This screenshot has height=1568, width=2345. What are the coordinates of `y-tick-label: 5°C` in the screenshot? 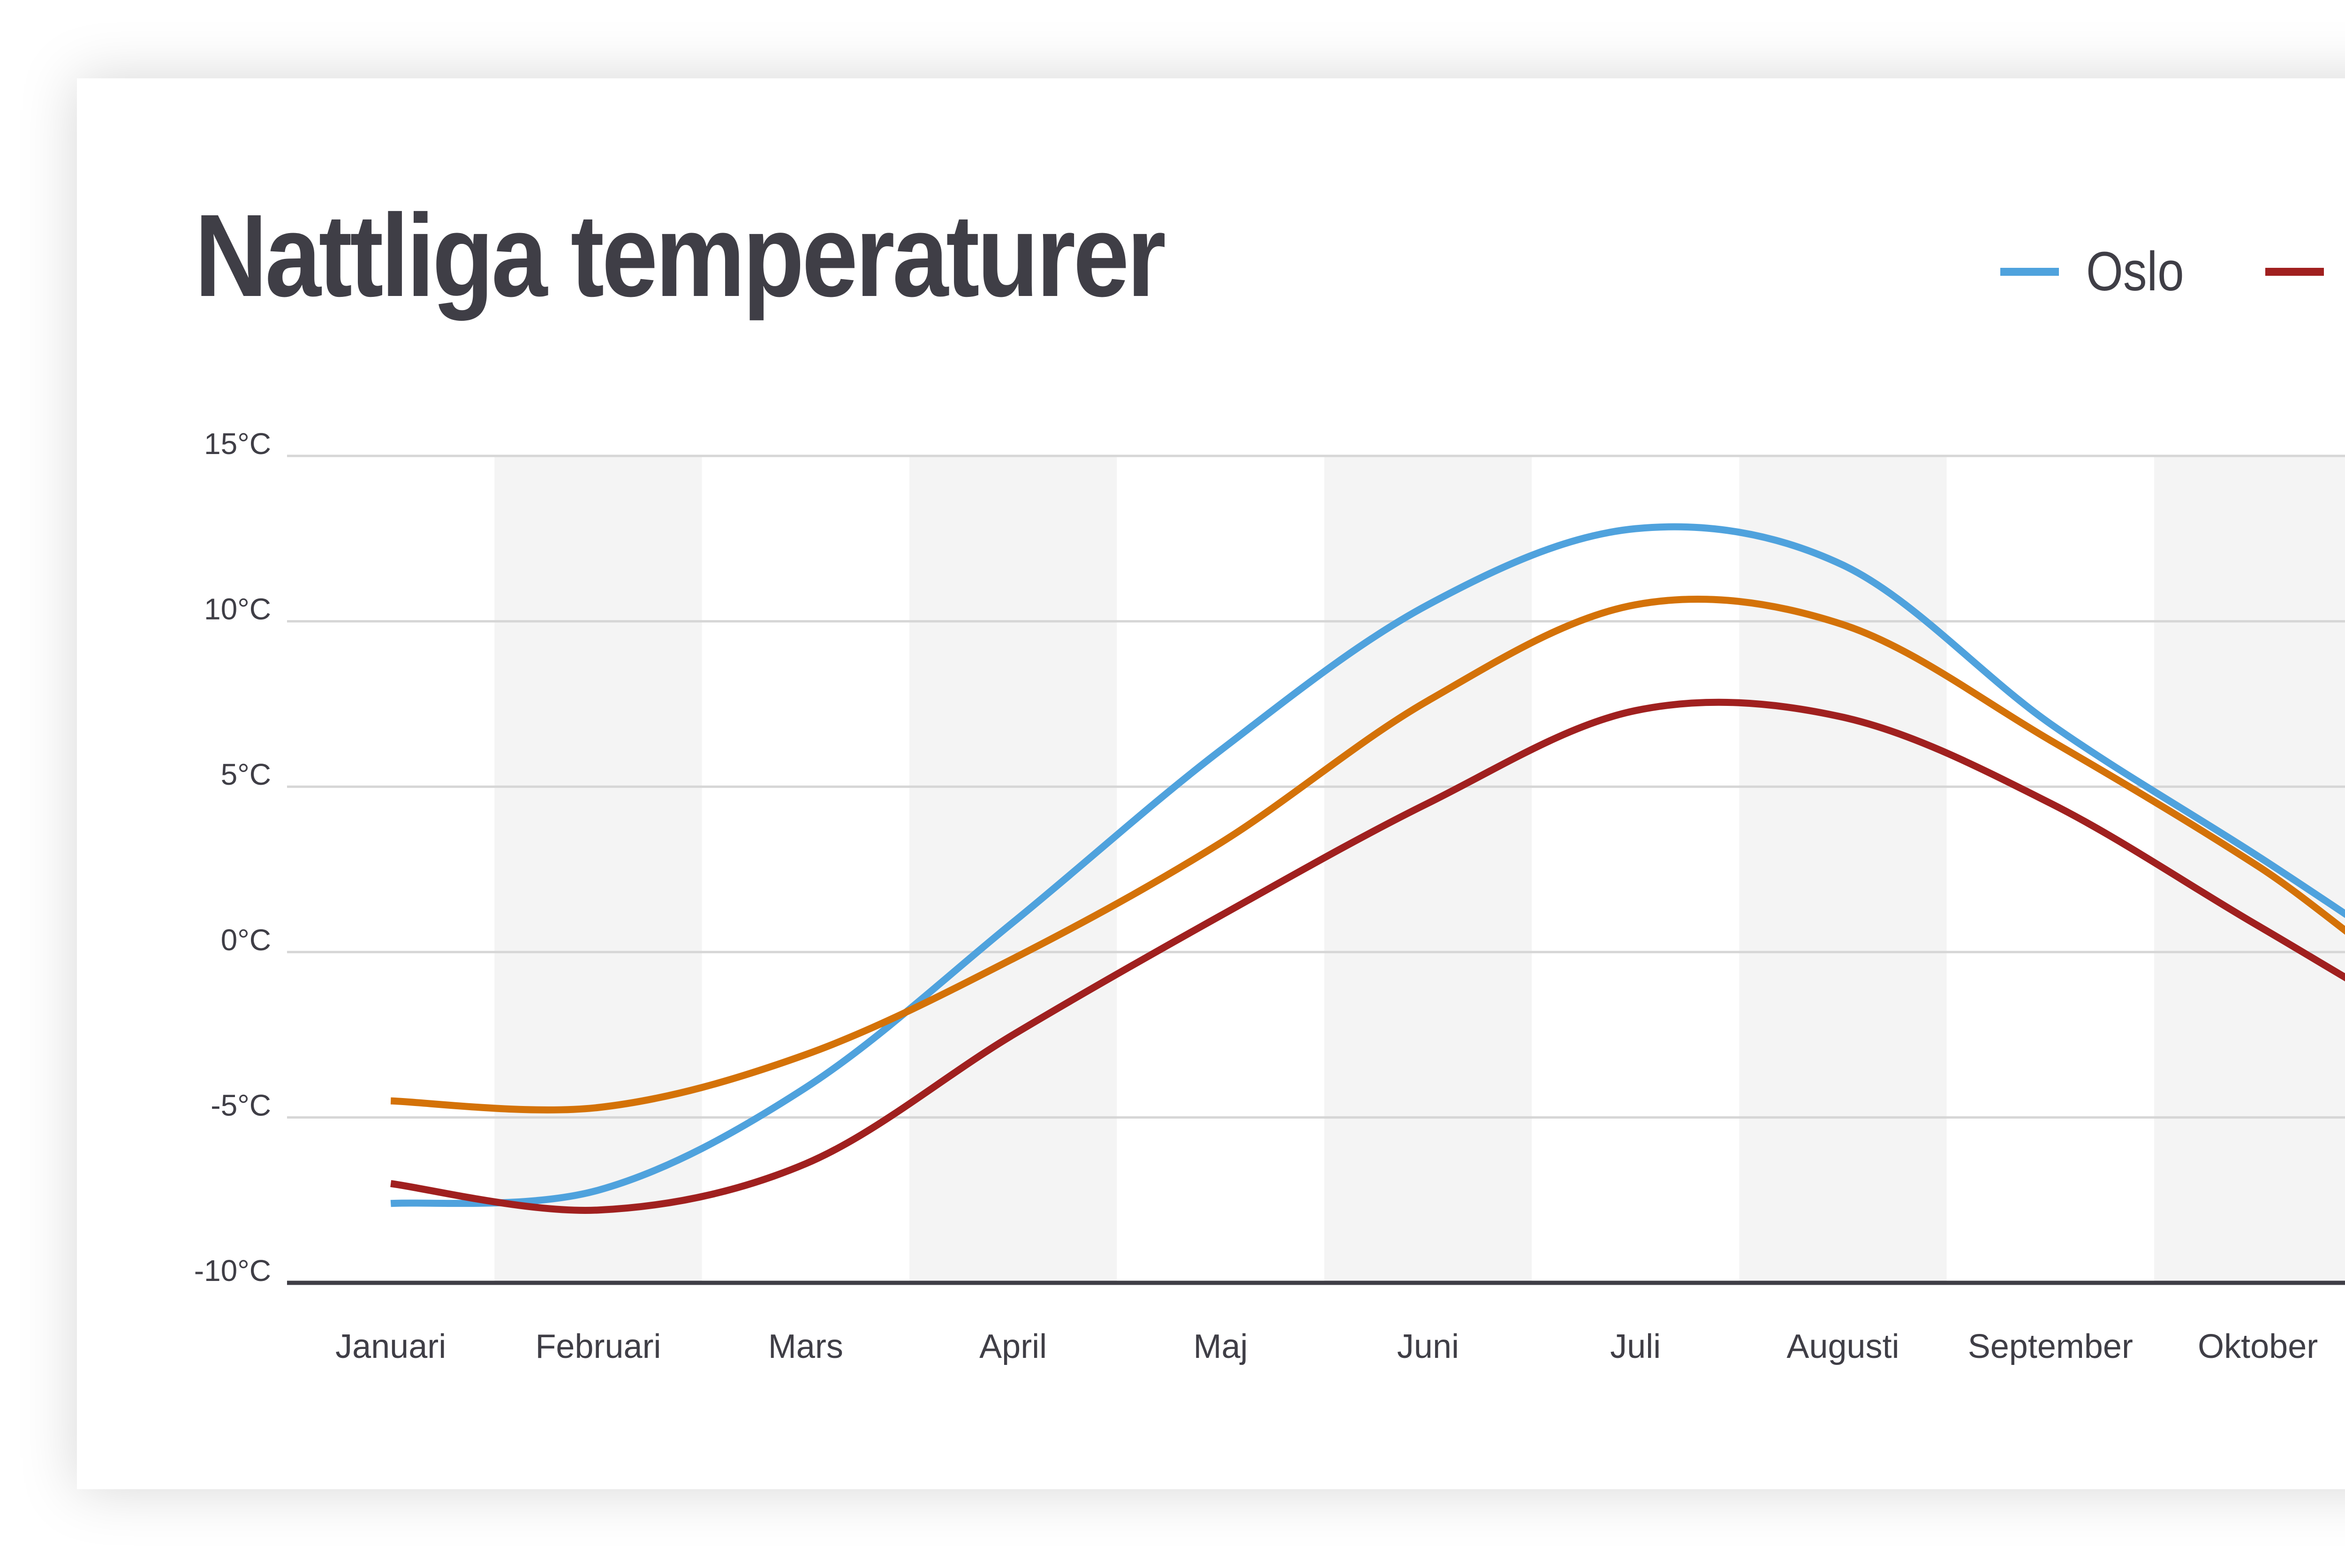 It's located at (246, 774).